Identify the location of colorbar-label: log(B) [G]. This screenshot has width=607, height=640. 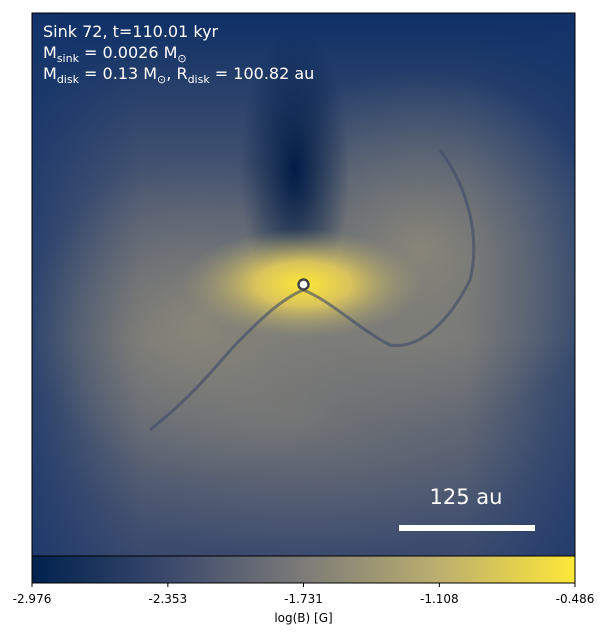
(303, 618).